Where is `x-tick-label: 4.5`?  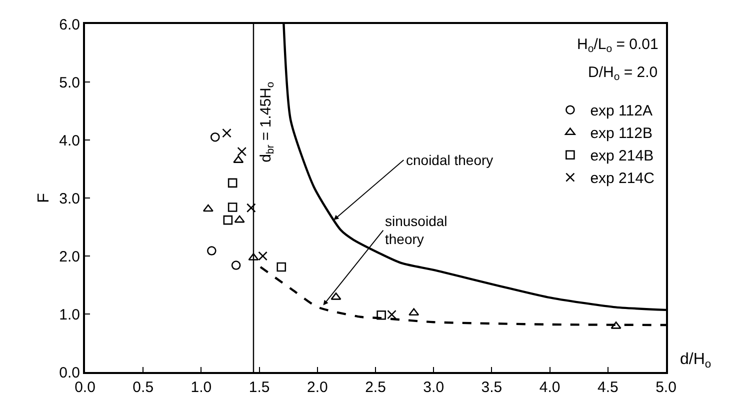
x-tick-label: 4.5 is located at coordinates (607, 387).